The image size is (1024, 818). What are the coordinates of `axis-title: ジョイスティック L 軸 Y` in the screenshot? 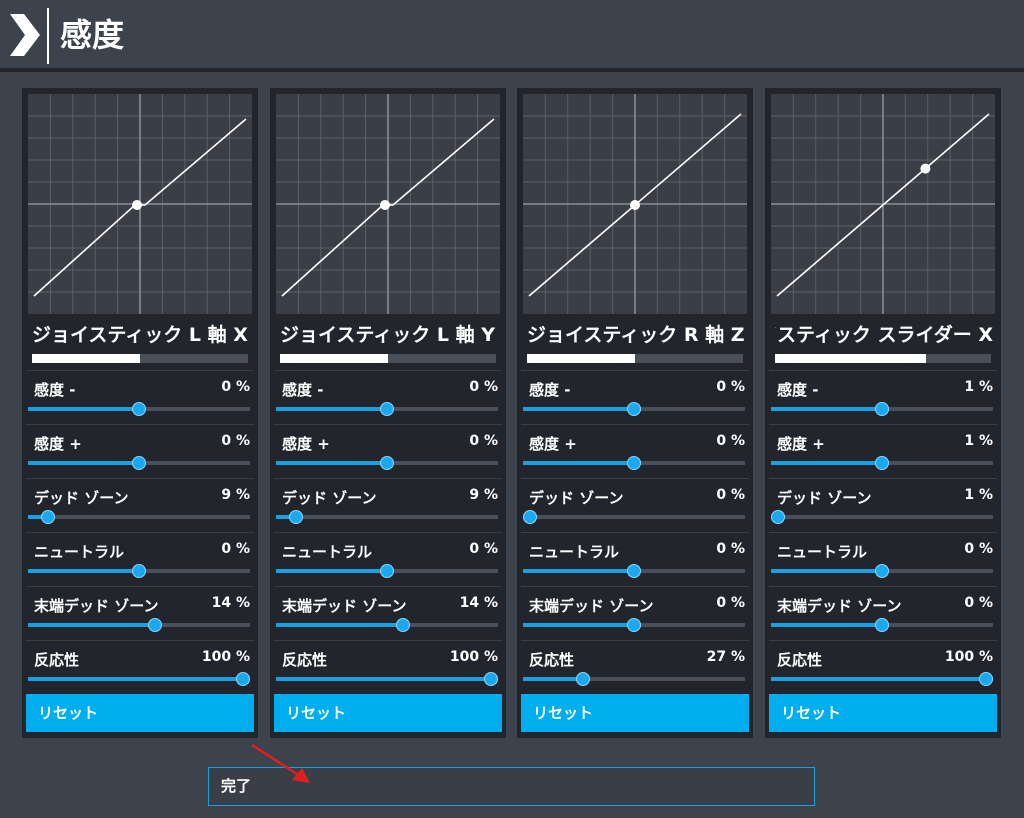 It's located at (388, 335).